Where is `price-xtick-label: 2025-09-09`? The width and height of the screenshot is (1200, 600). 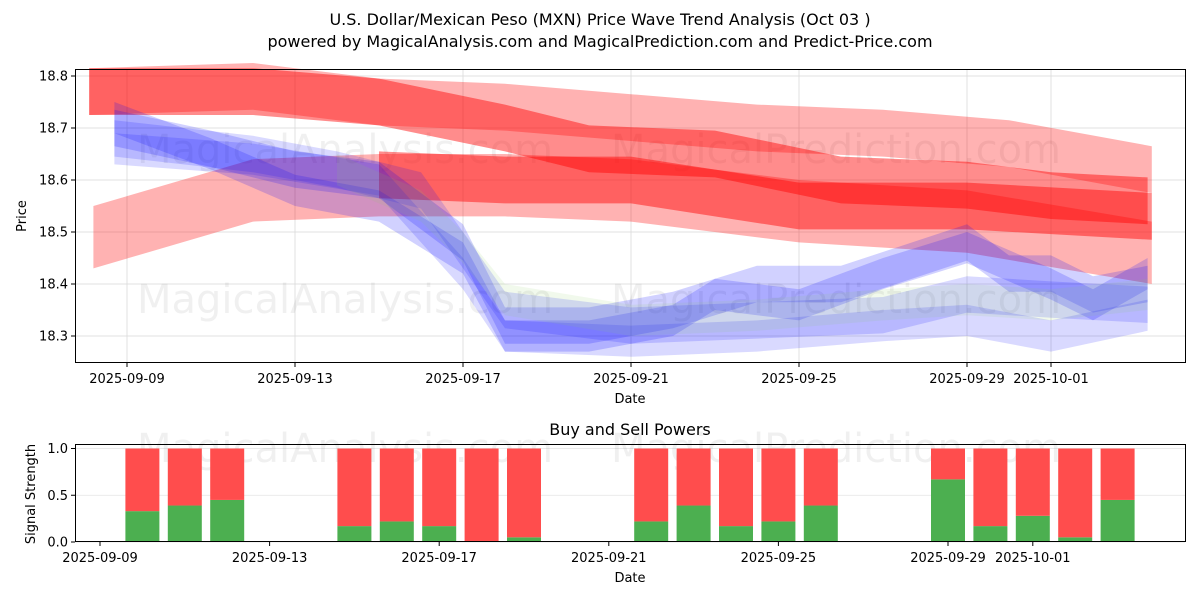
price-xtick-label: 2025-09-09 is located at coordinates (127, 379).